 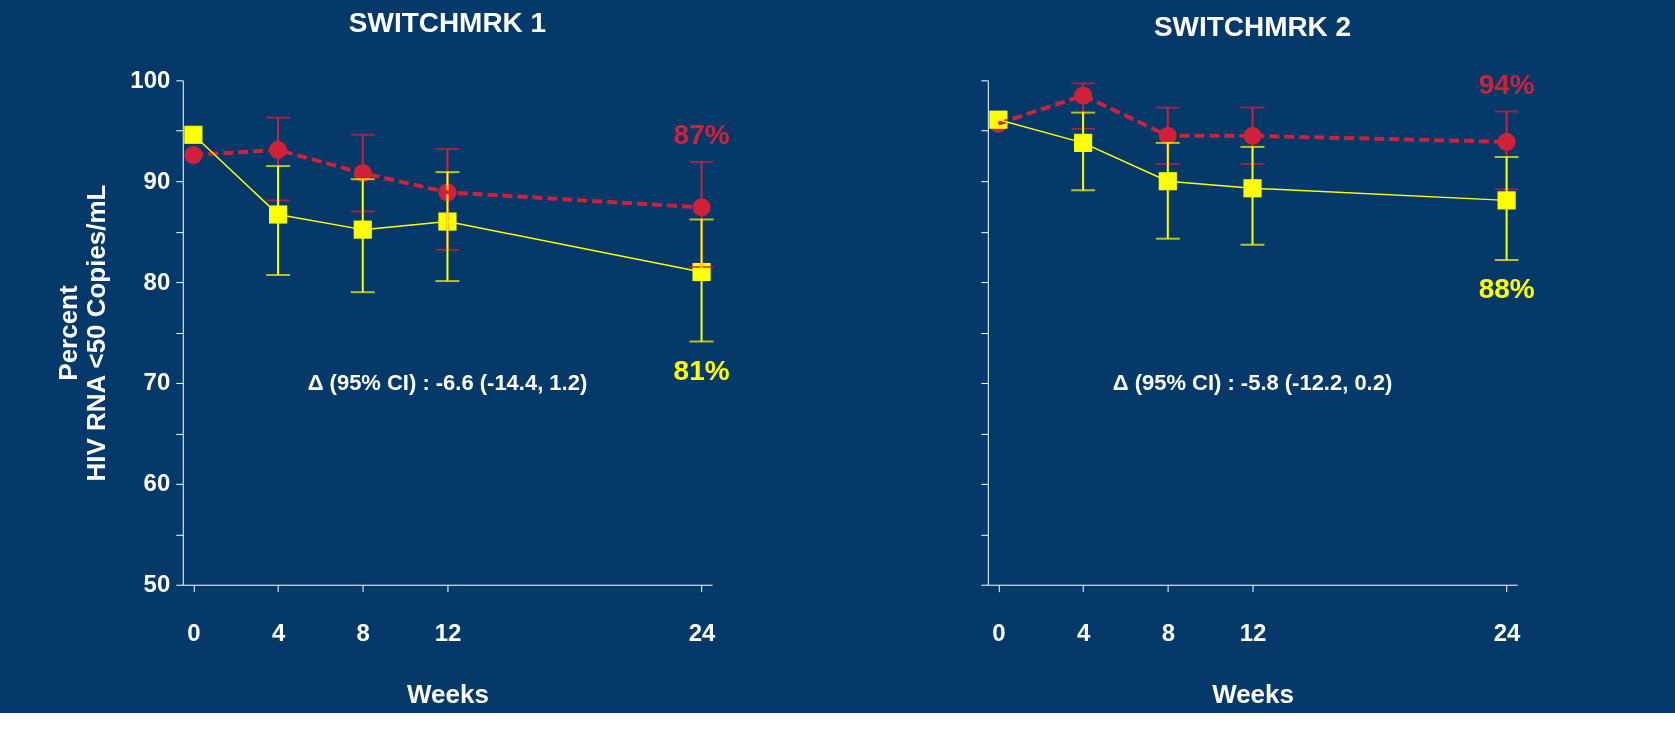 I want to click on annotation: Δ (95% CI) : -5.8 (-12.2, 0.2), so click(x=1252, y=382).